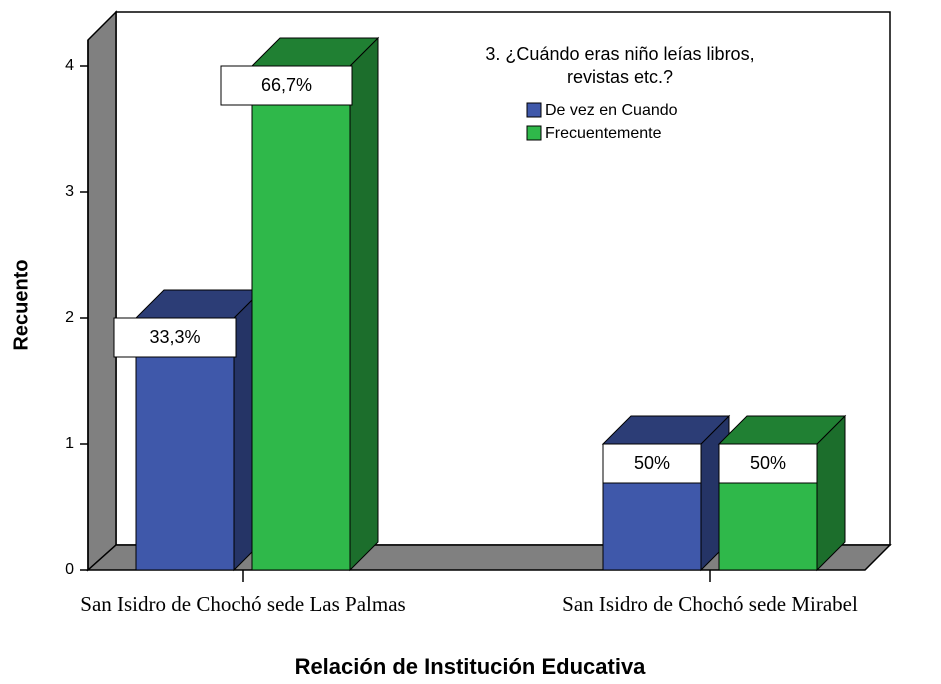  Describe the element at coordinates (611, 110) in the screenshot. I see `legend-label: De vez en Cuando` at that location.